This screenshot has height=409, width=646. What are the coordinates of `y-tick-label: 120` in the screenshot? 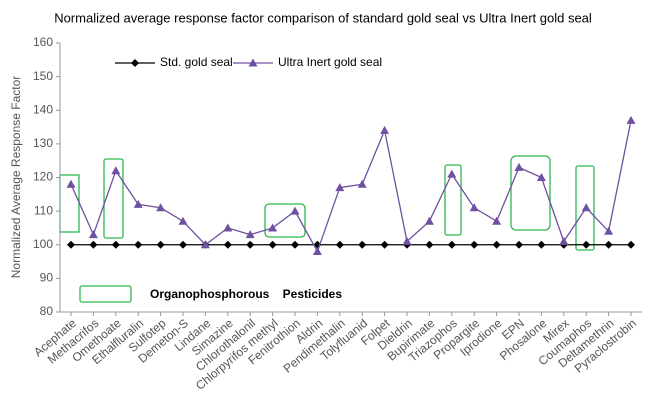 It's located at (43, 177).